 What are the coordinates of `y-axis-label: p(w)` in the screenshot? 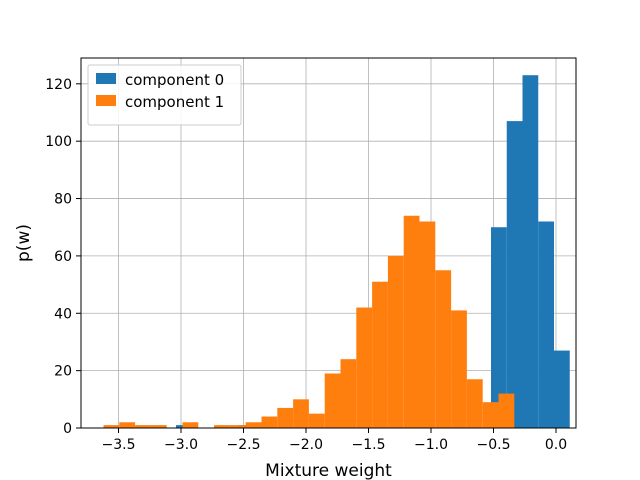 It's located at (24, 243).